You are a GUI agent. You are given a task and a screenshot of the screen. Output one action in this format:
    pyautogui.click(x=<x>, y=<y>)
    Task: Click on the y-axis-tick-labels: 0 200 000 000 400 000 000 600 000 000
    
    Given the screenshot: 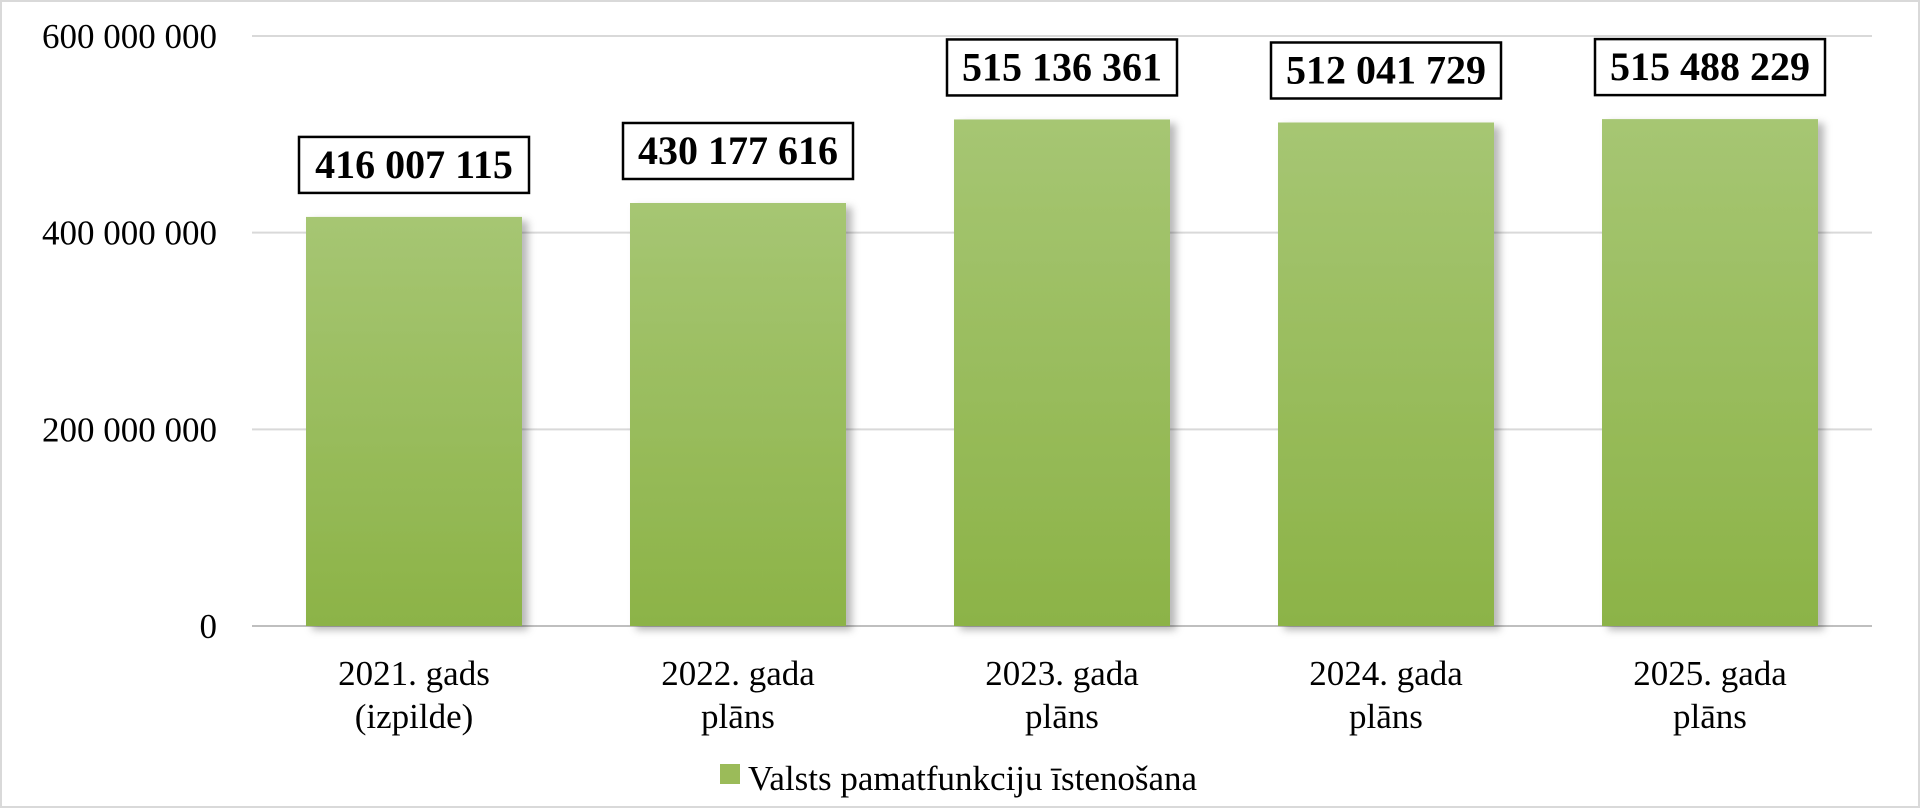 What is the action you would take?
    pyautogui.click(x=129, y=331)
    